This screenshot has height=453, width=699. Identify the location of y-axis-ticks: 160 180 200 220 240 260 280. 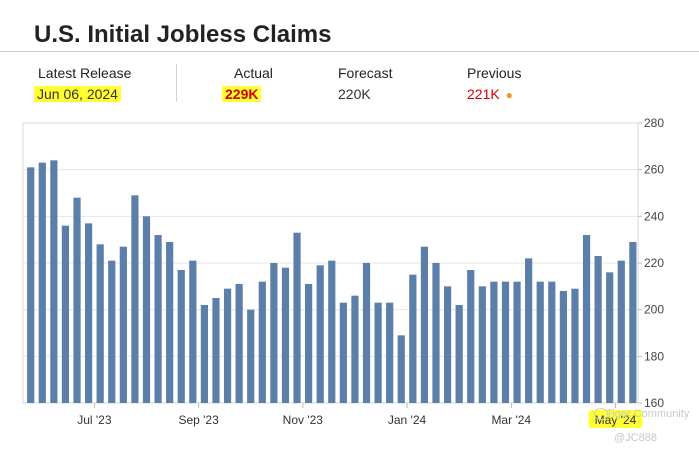
(651, 263).